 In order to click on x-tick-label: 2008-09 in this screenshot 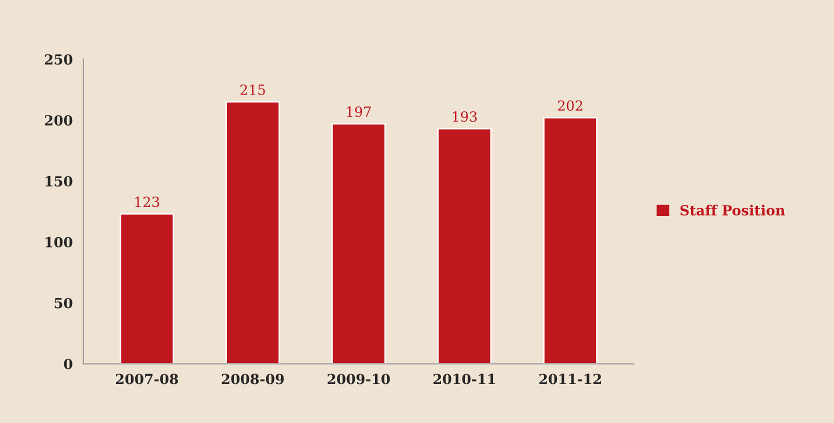, I will do `click(253, 379)`.